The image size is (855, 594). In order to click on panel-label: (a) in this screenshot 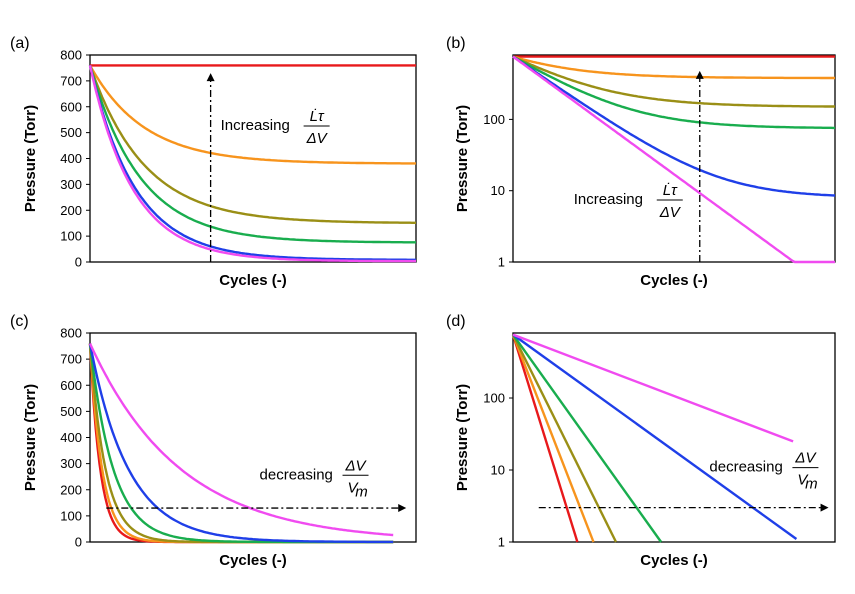, I will do `click(20, 43)`.